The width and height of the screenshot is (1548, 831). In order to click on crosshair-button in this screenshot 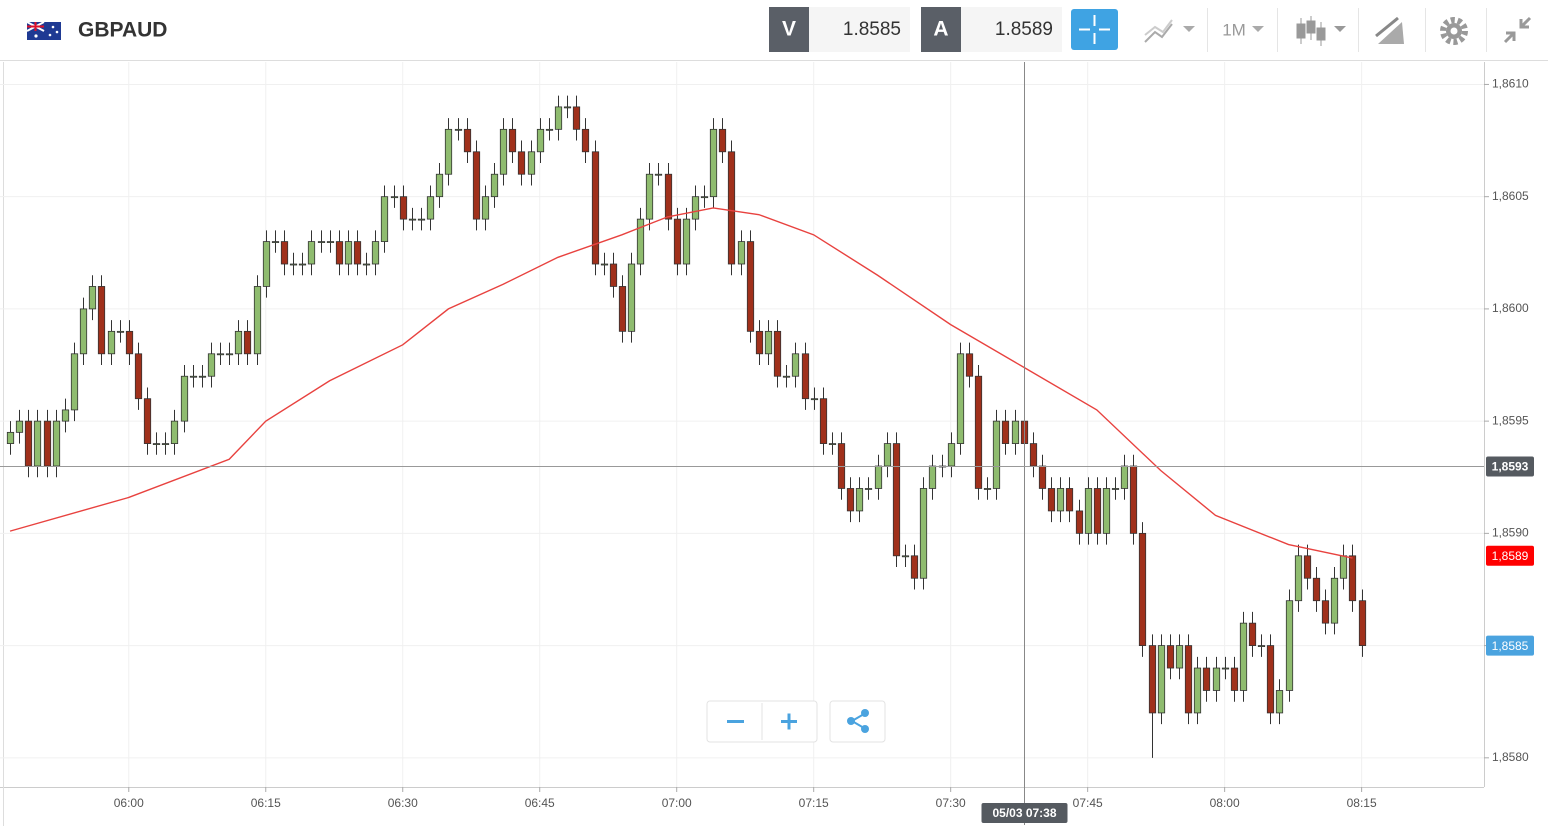, I will do `click(1094, 29)`.